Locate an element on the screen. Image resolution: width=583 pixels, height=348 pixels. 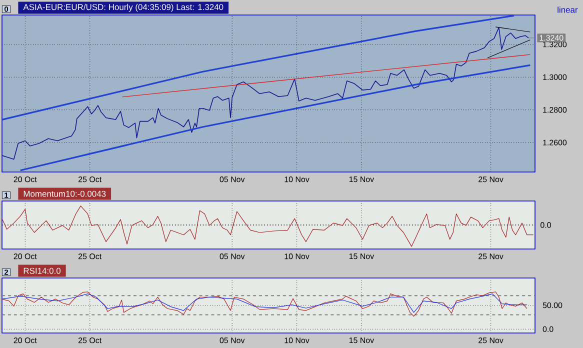
text: linear is located at coordinates (568, 9).